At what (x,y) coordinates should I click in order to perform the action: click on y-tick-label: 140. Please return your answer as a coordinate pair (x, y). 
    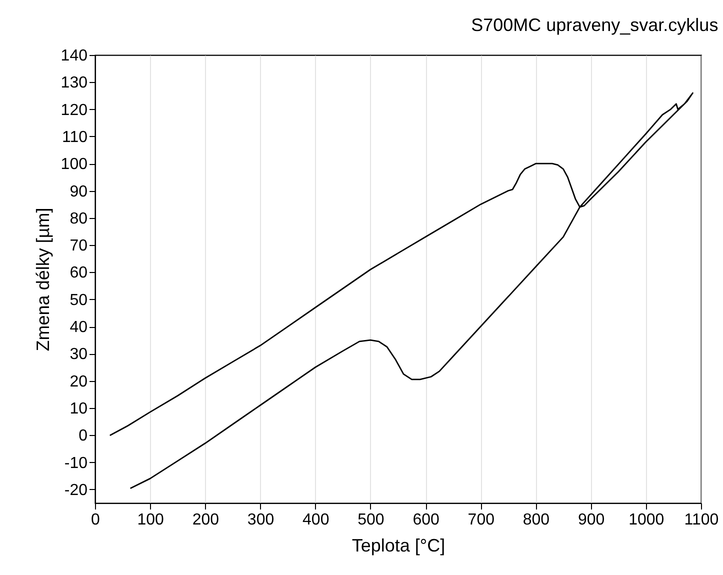
    Looking at the image, I should click on (74, 56).